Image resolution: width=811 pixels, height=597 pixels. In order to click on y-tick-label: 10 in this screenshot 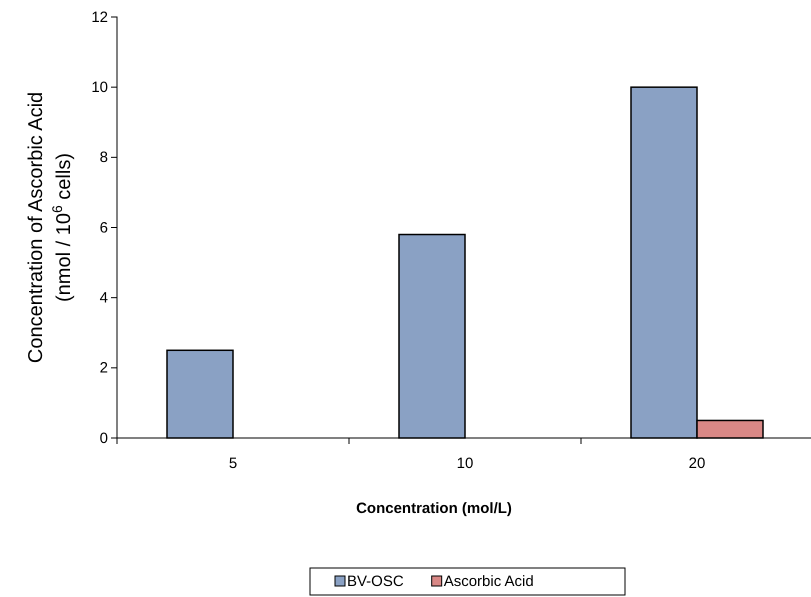, I will do `click(99, 87)`.